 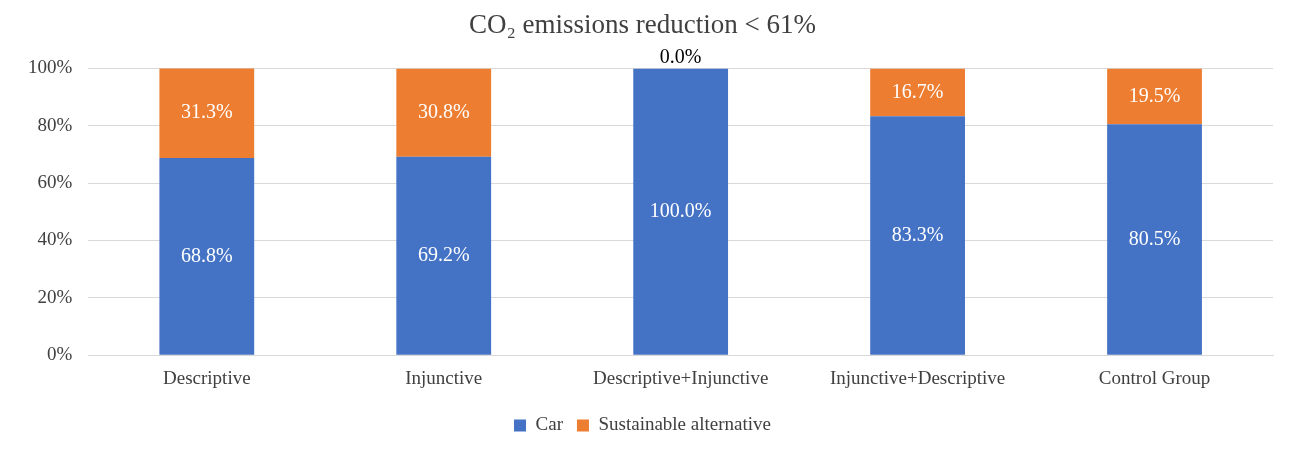 I want to click on data-label: 16.7%, so click(x=917, y=90).